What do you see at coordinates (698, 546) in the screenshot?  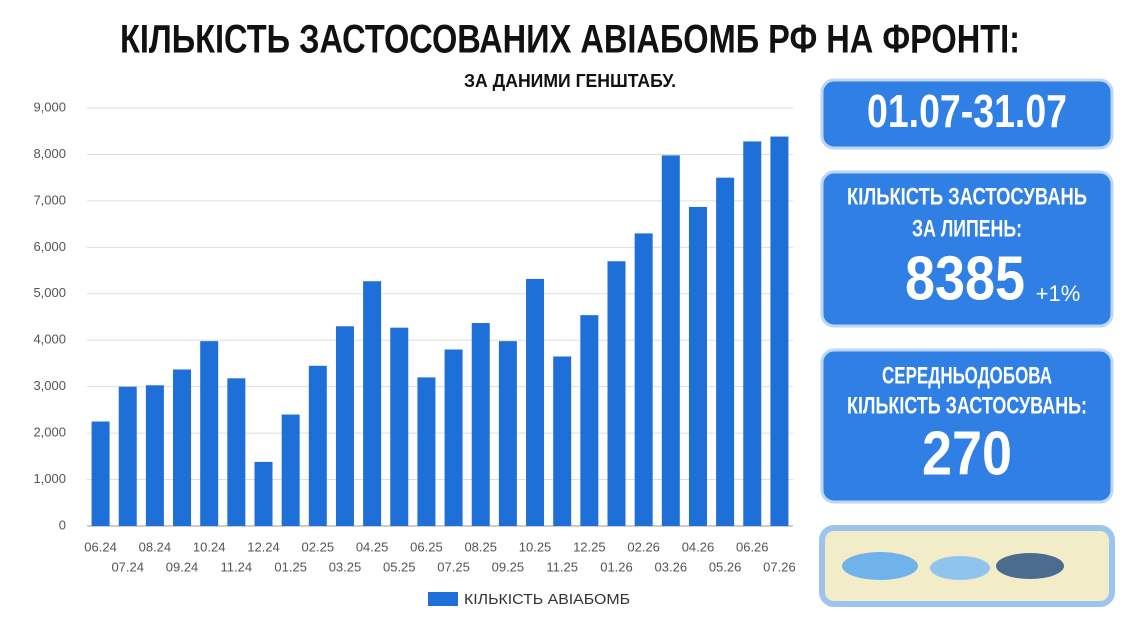 I see `x-tick-label: 04.26` at bounding box center [698, 546].